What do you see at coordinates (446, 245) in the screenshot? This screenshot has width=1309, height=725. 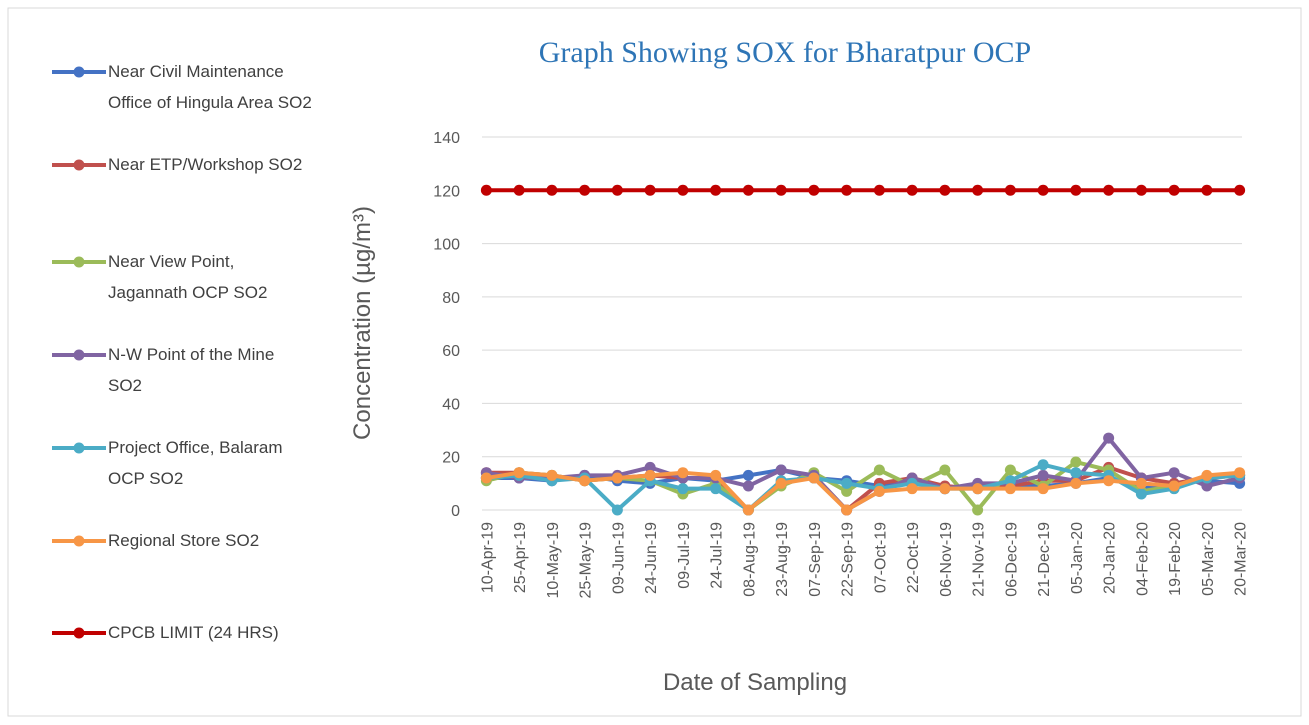 I see `y-tick-label: 100` at bounding box center [446, 245].